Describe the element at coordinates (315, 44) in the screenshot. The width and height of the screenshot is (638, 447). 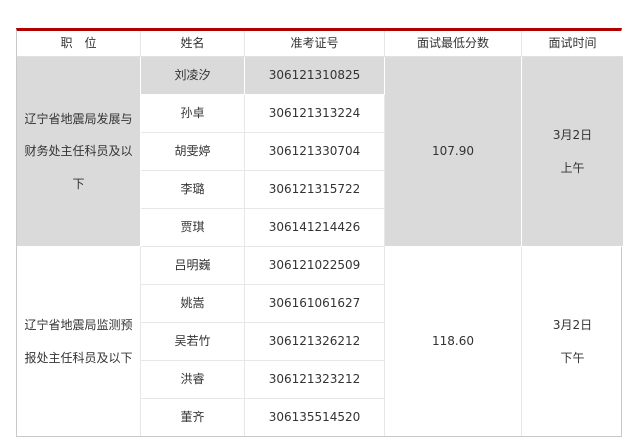
I see `header-exam-id: 准考证号` at that location.